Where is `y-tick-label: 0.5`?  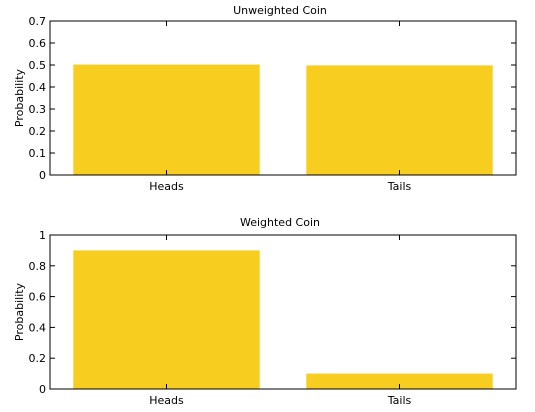 y-tick-label: 0.5 is located at coordinates (38, 65).